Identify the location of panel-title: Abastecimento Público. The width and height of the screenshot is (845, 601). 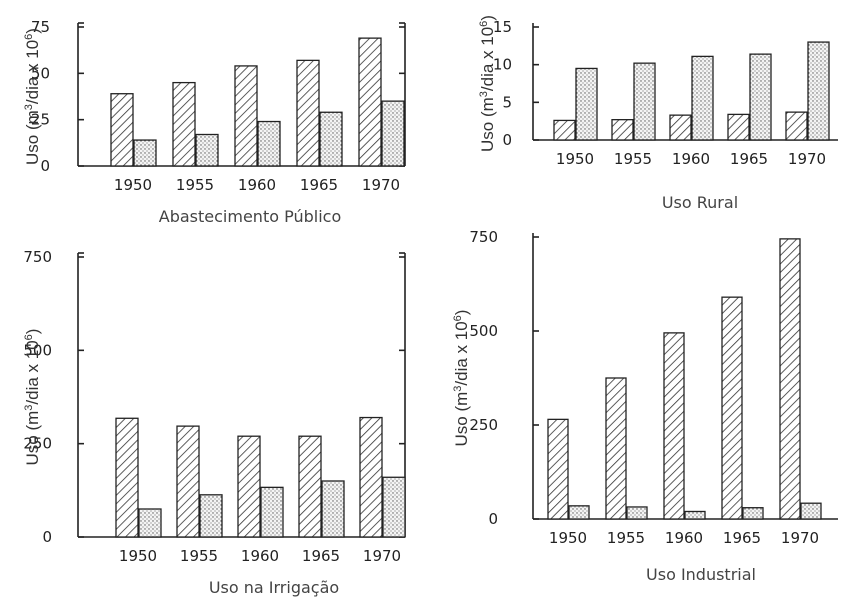
(250, 216).